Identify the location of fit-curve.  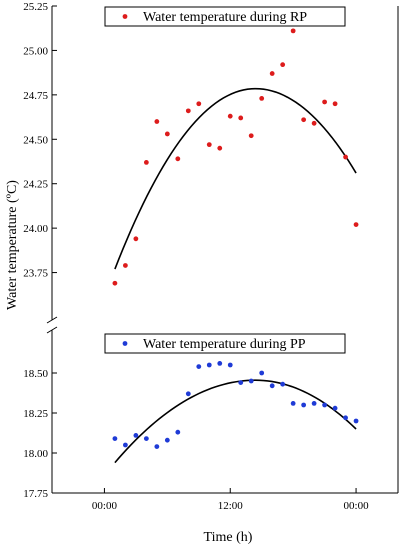
(235, 421).